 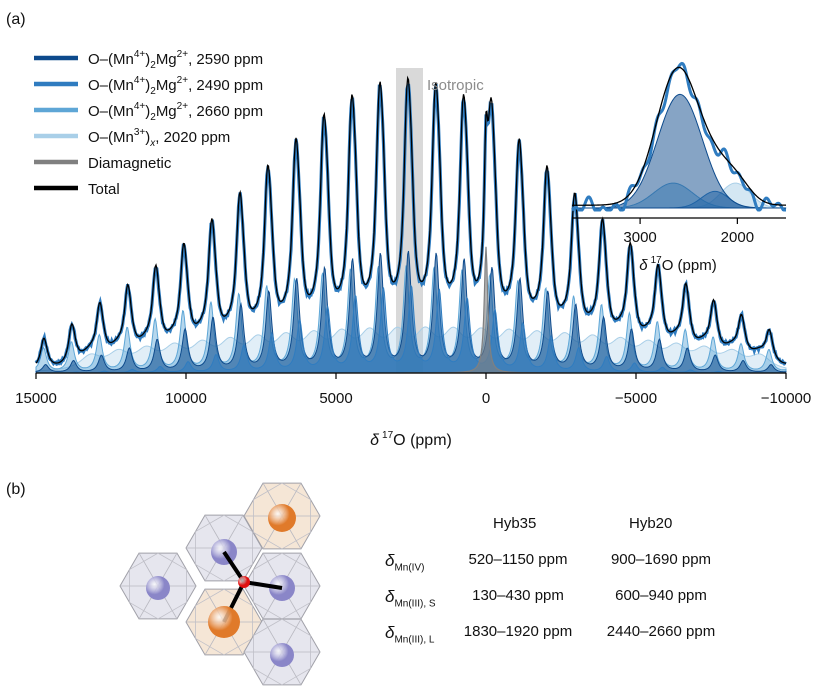 I want to click on x-tick-label: 0, so click(x=486, y=398).